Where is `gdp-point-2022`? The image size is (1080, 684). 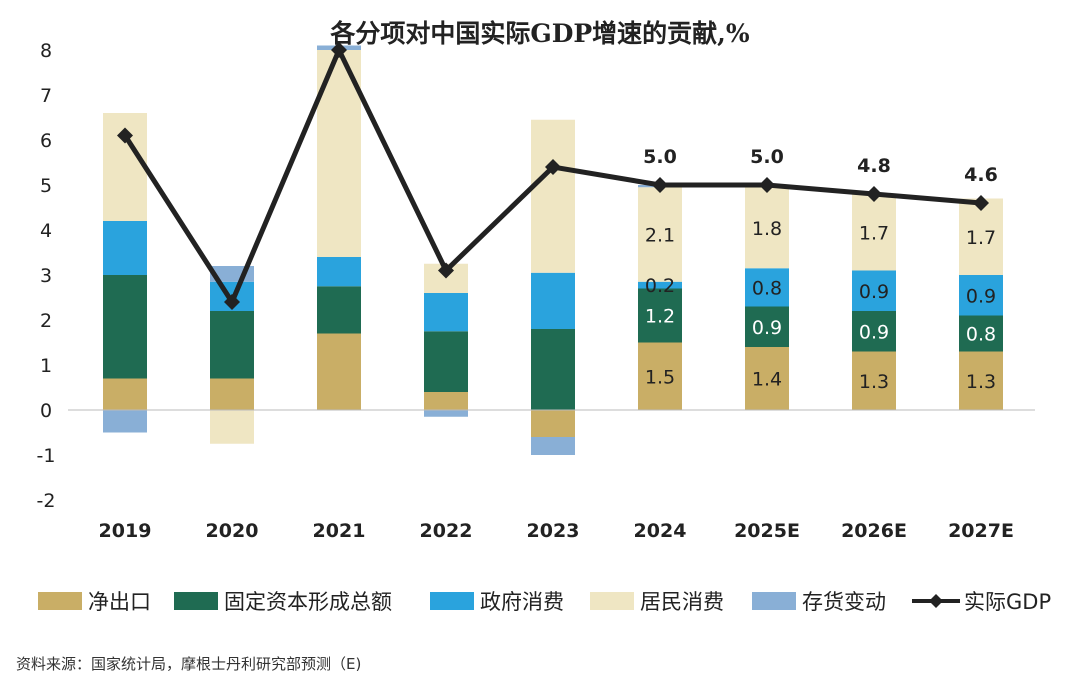 gdp-point-2022 is located at coordinates (446, 270).